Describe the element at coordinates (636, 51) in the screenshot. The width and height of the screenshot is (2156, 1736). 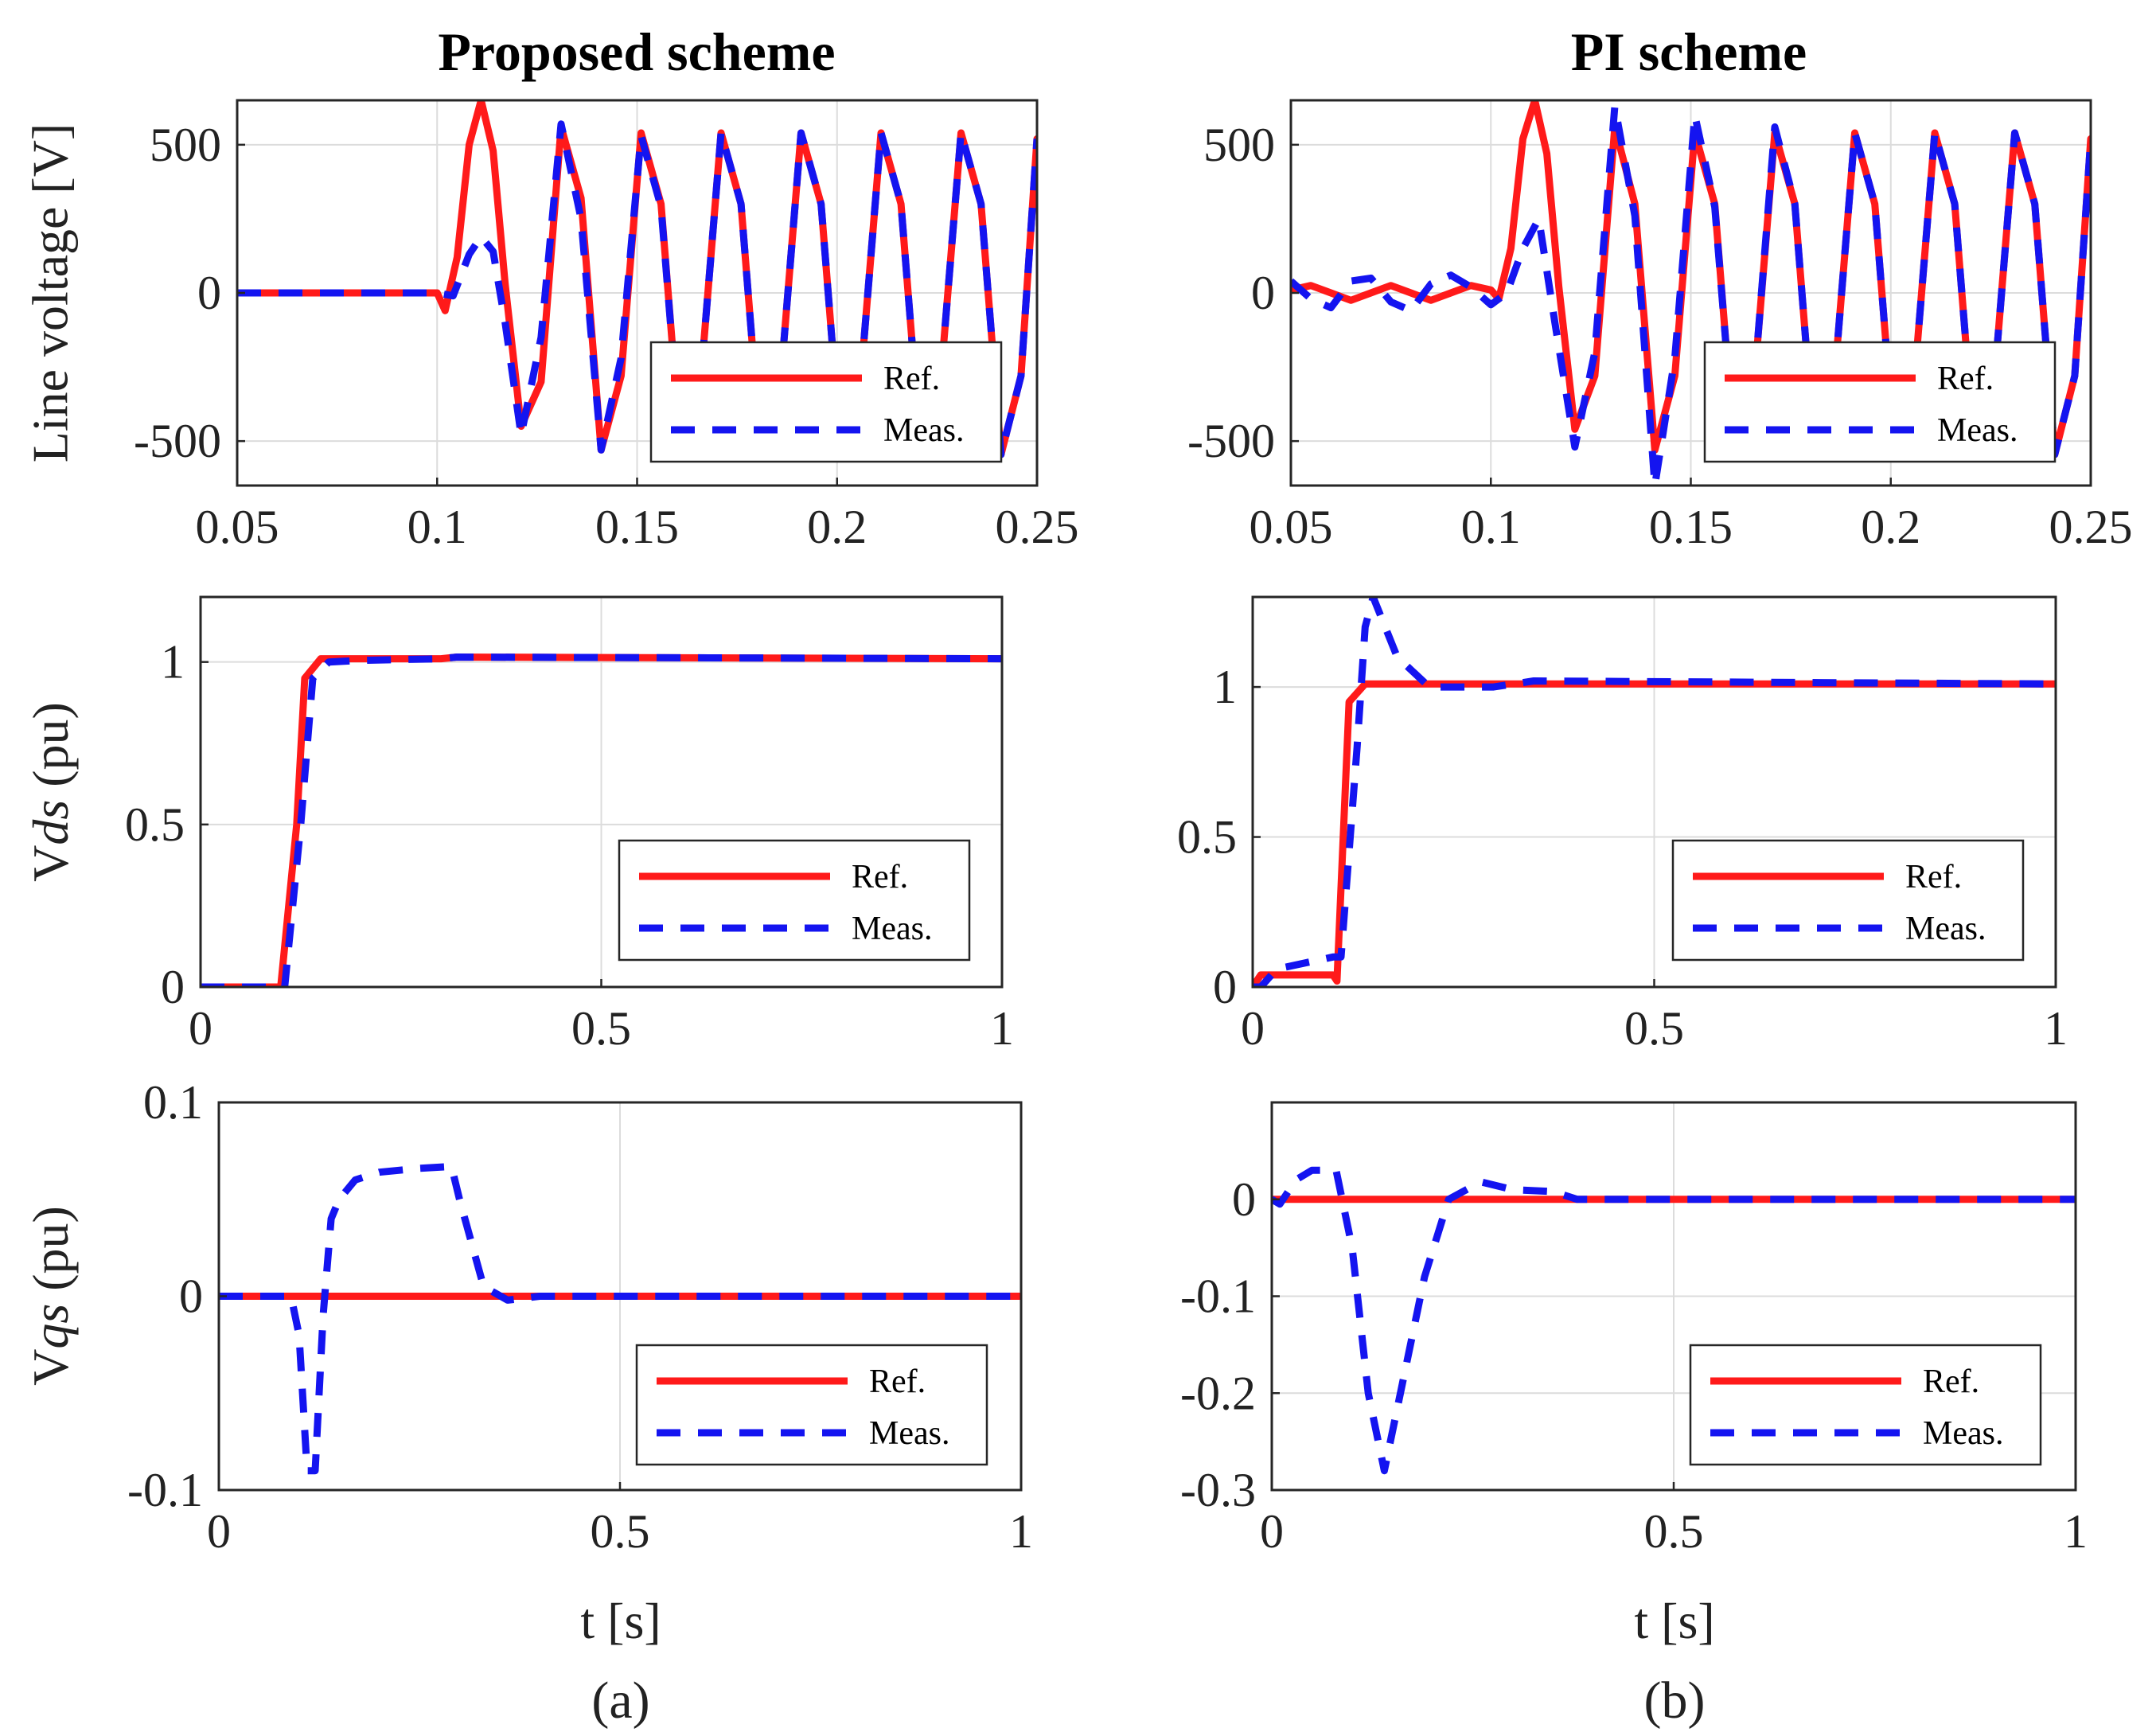
I see `col-a-title: Proposed scheme` at that location.